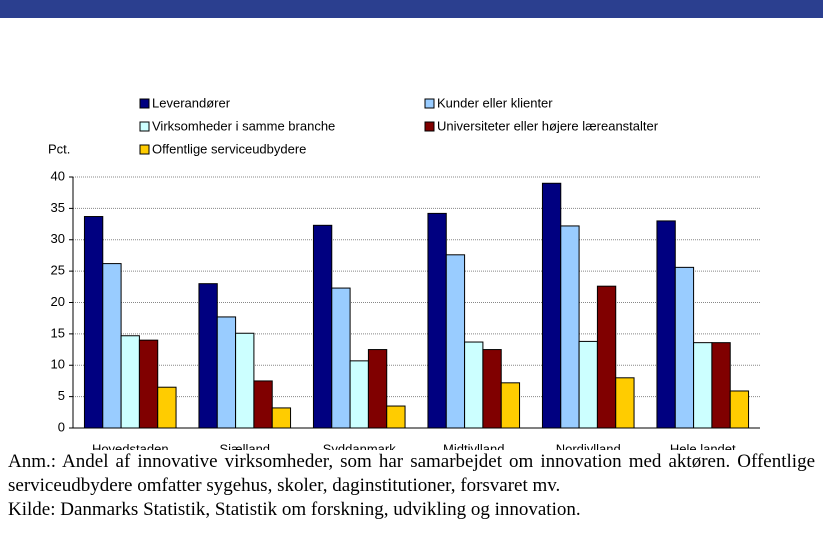 This screenshot has width=823, height=558. Describe the element at coordinates (243, 125) in the screenshot. I see `legend-label: Virksomheder i samme branche` at that location.